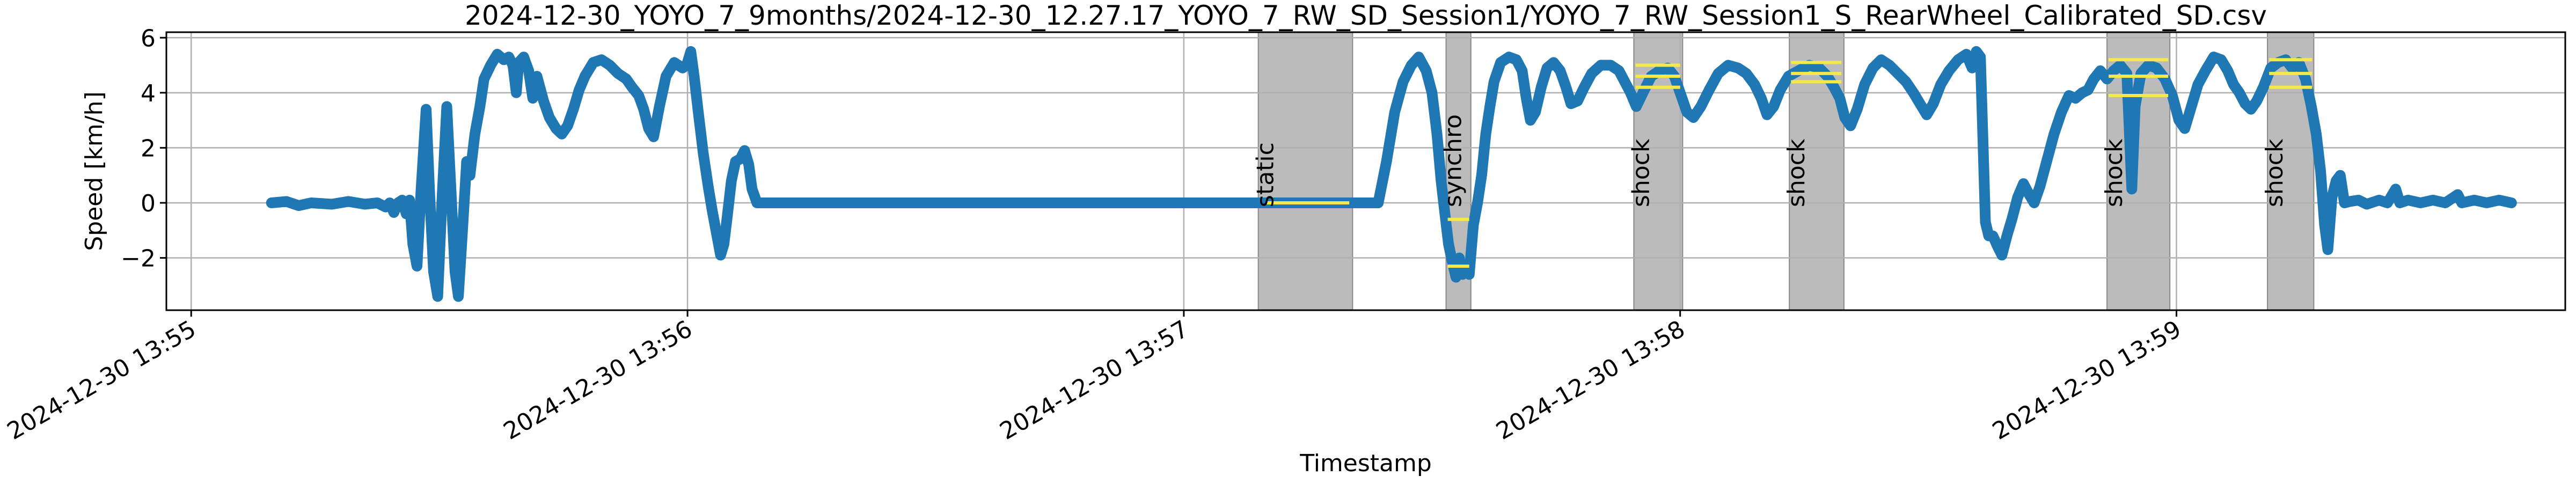 The height and width of the screenshot is (483, 2576). I want to click on y-axis-ticks: −2 0 2 4 6, so click(143, 149).